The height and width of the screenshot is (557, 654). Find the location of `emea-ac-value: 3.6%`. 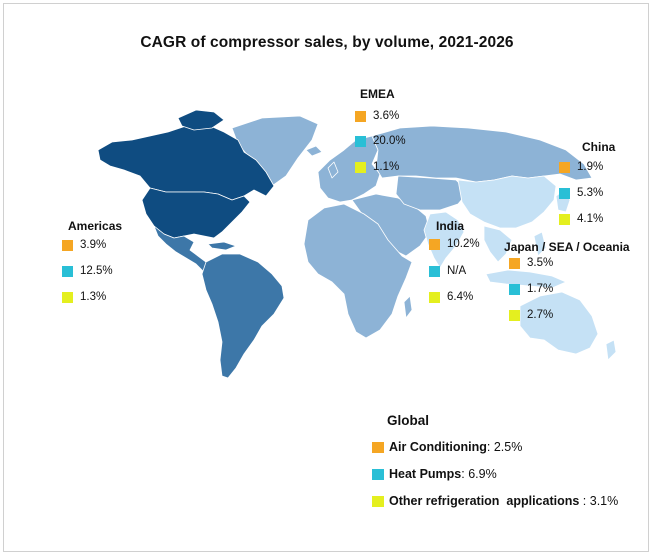

emea-ac-value: 3.6% is located at coordinates (386, 116).